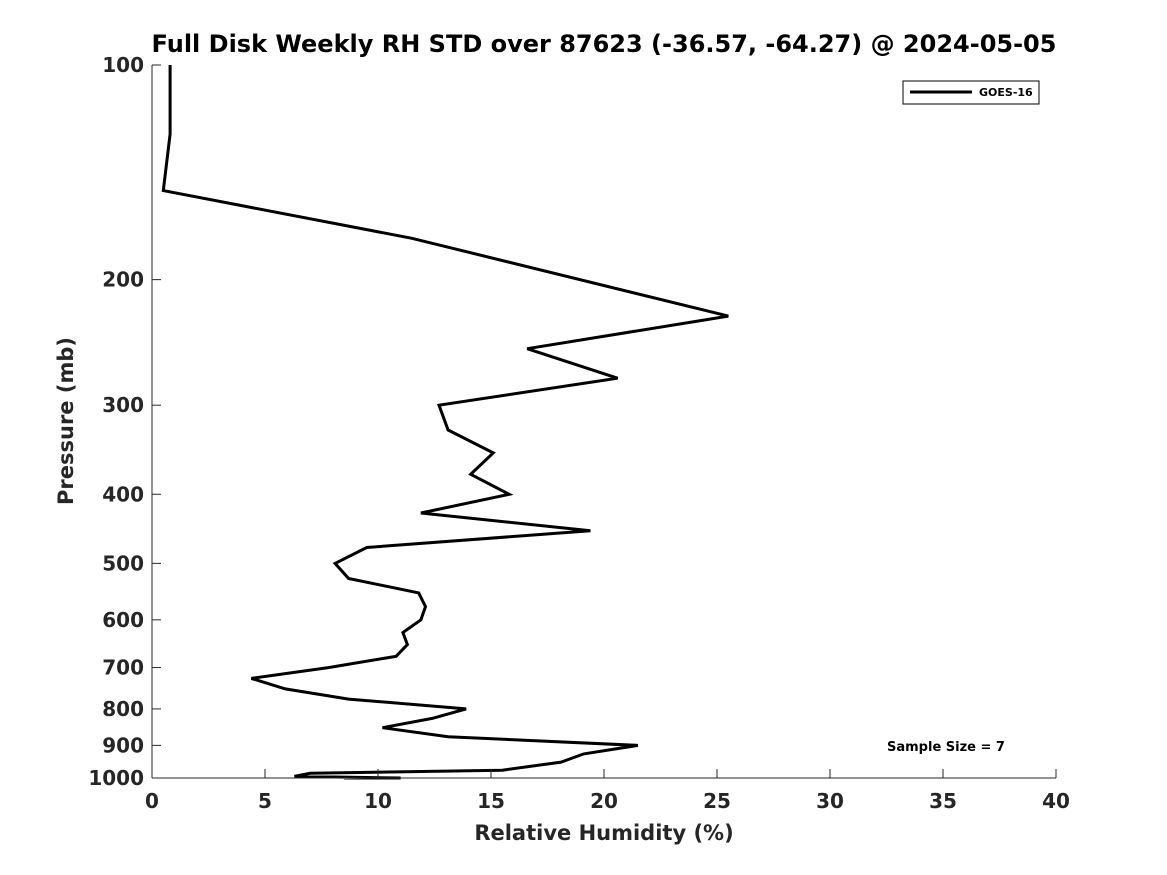 The image size is (1167, 875). Describe the element at coordinates (123, 563) in the screenshot. I see `y-tick-label: 500` at that location.